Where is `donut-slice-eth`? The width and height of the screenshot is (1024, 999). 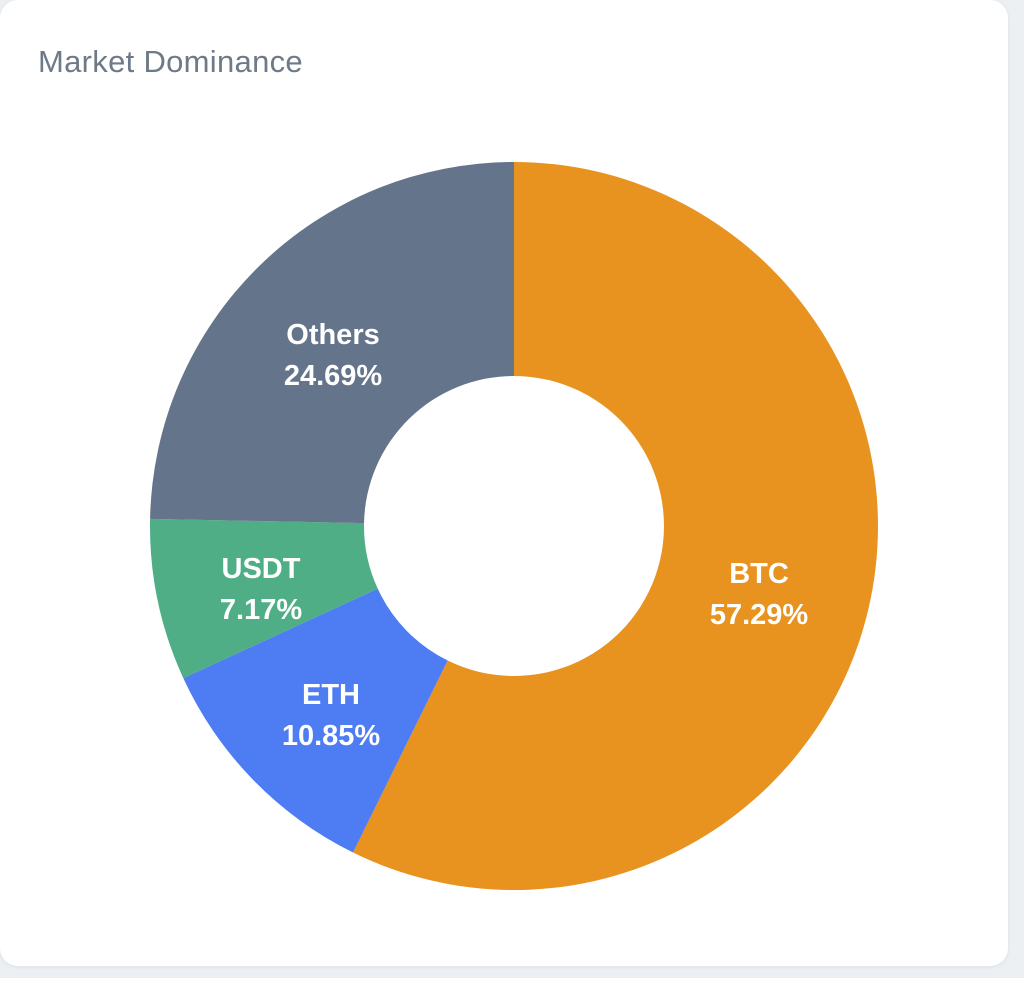 donut-slice-eth is located at coordinates (315, 720).